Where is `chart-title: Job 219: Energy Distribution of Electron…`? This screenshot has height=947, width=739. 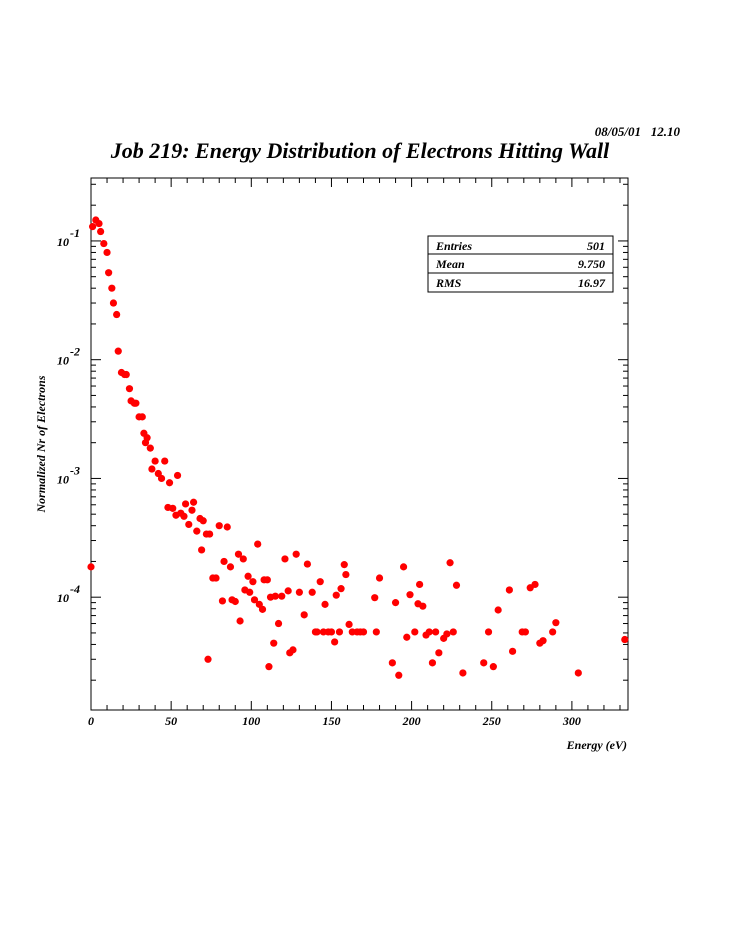
chart-title: Job 219: Energy Distribution of Electron… is located at coordinates (360, 150).